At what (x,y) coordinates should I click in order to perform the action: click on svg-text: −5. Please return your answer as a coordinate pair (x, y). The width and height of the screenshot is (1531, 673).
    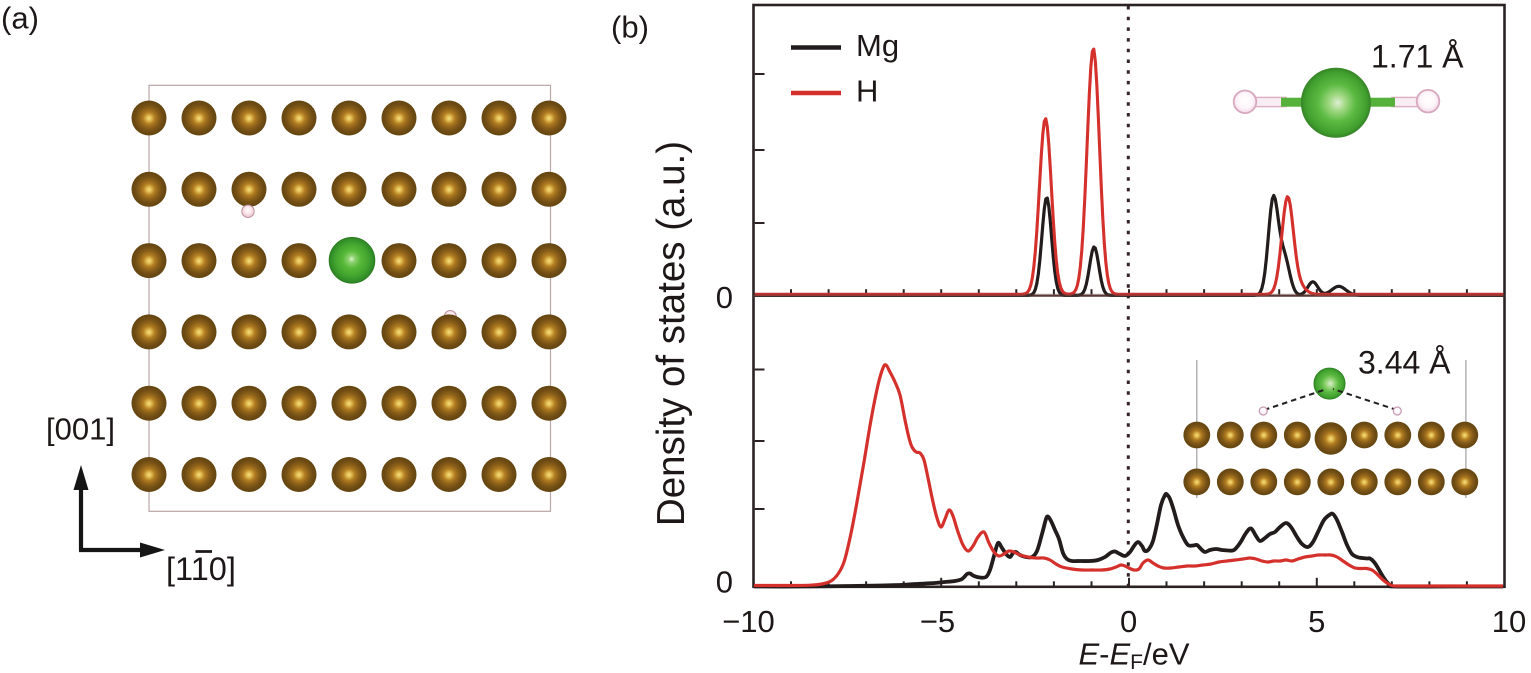
    Looking at the image, I should click on (937, 621).